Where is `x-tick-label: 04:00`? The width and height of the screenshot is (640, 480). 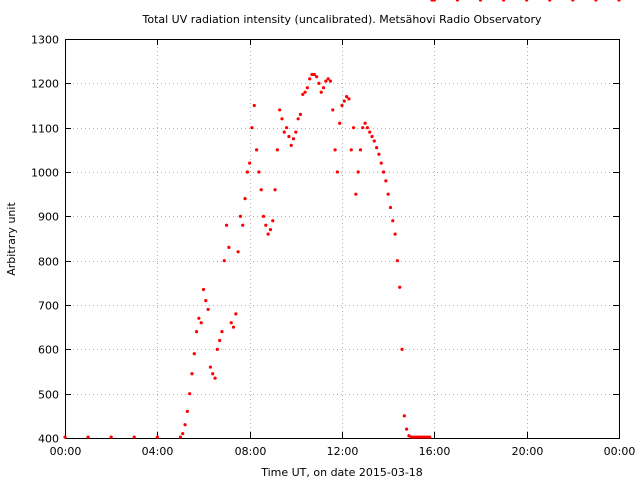
x-tick-label: 04:00 is located at coordinates (158, 451).